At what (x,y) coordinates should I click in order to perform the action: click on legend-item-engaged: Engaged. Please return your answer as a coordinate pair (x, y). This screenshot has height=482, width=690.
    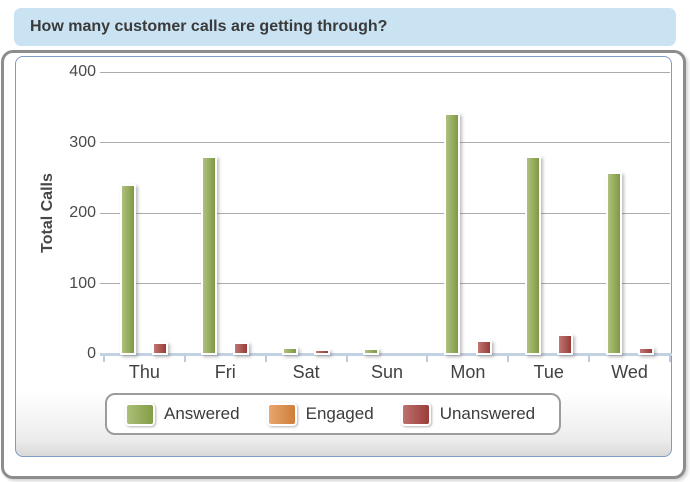
    Looking at the image, I should click on (320, 414).